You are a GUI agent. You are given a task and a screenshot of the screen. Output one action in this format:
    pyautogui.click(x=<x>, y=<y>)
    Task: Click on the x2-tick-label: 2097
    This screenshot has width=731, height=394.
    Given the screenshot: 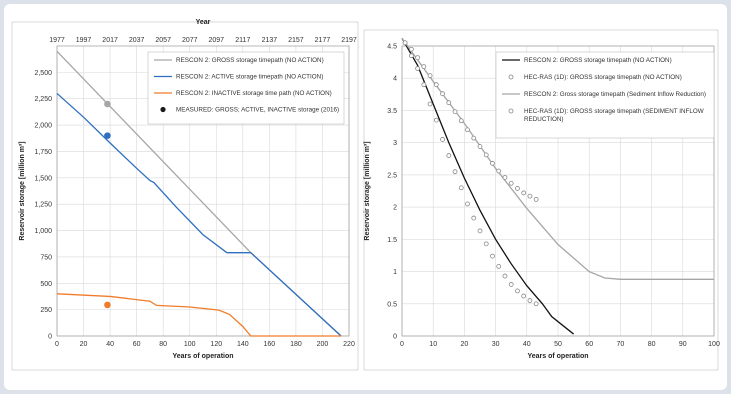 What is the action you would take?
    pyautogui.click(x=216, y=40)
    